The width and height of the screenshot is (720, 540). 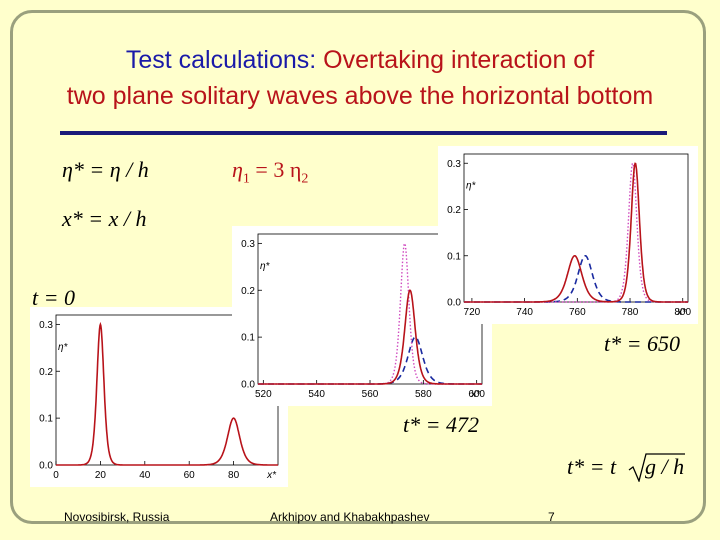 What do you see at coordinates (441, 424) in the screenshot?
I see `time-label-t472: t* = 472` at bounding box center [441, 424].